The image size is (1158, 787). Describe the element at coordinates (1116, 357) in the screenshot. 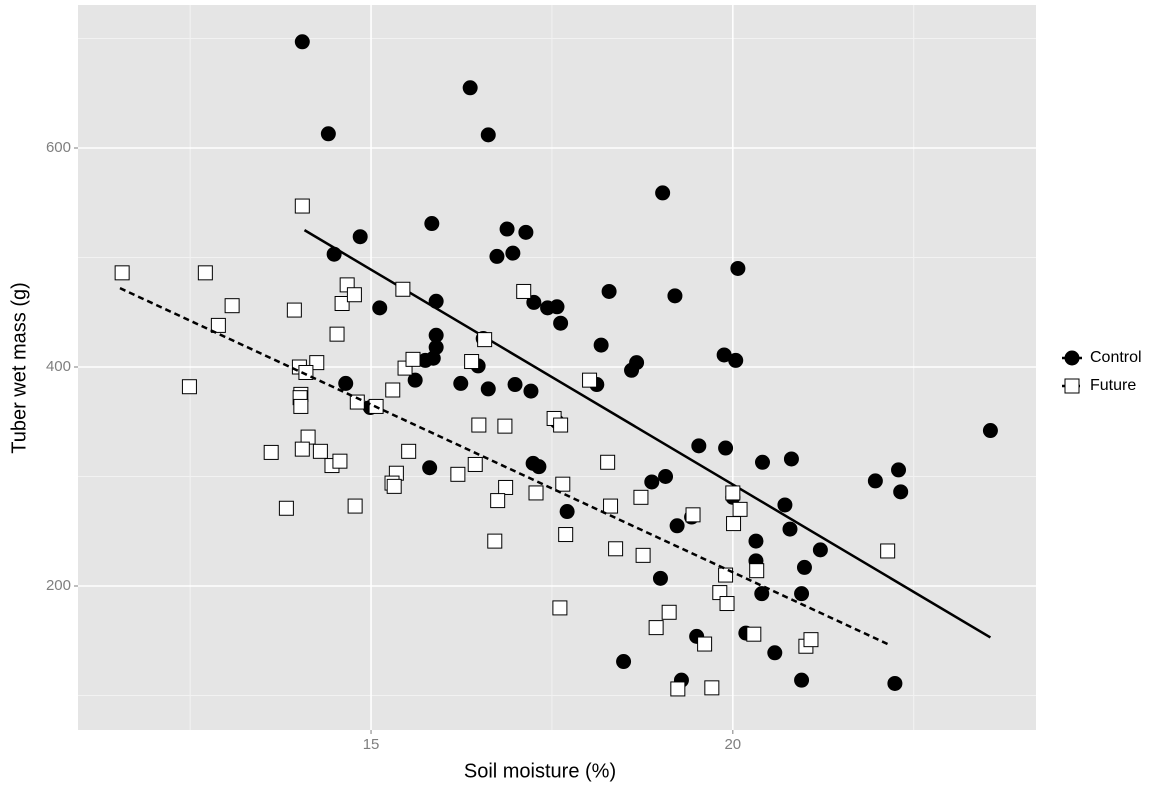

I see `legend-label: Control` at that location.